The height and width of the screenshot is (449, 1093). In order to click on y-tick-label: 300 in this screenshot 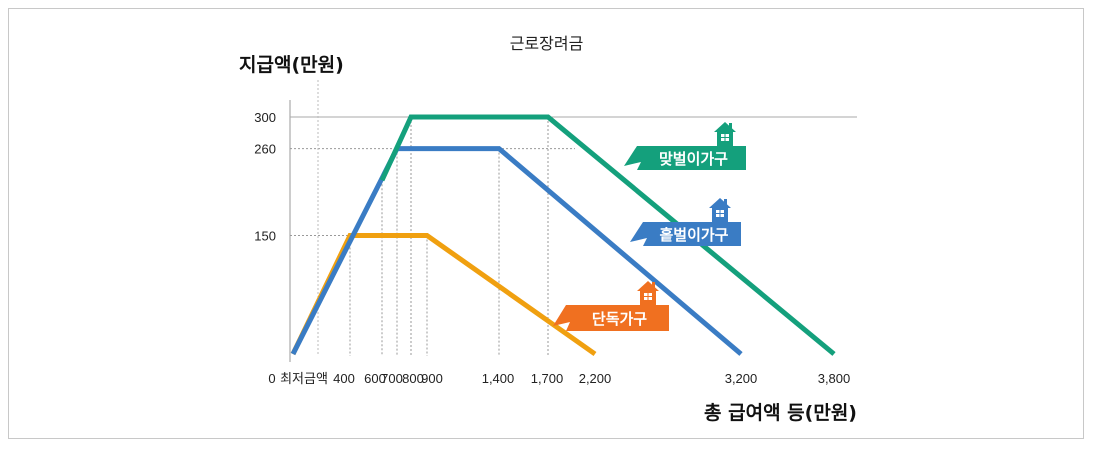, I will do `click(265, 117)`.